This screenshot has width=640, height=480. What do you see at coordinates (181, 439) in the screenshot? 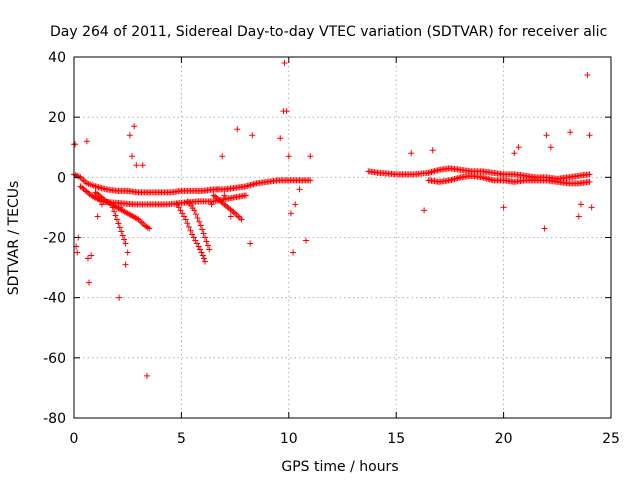
I see `x-tick-label: 5` at bounding box center [181, 439].